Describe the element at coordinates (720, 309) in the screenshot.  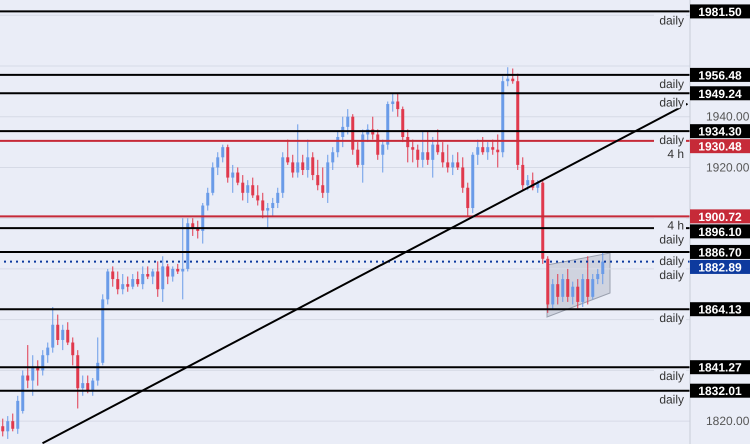
I see `ref-line-label: 1864.13` at that location.